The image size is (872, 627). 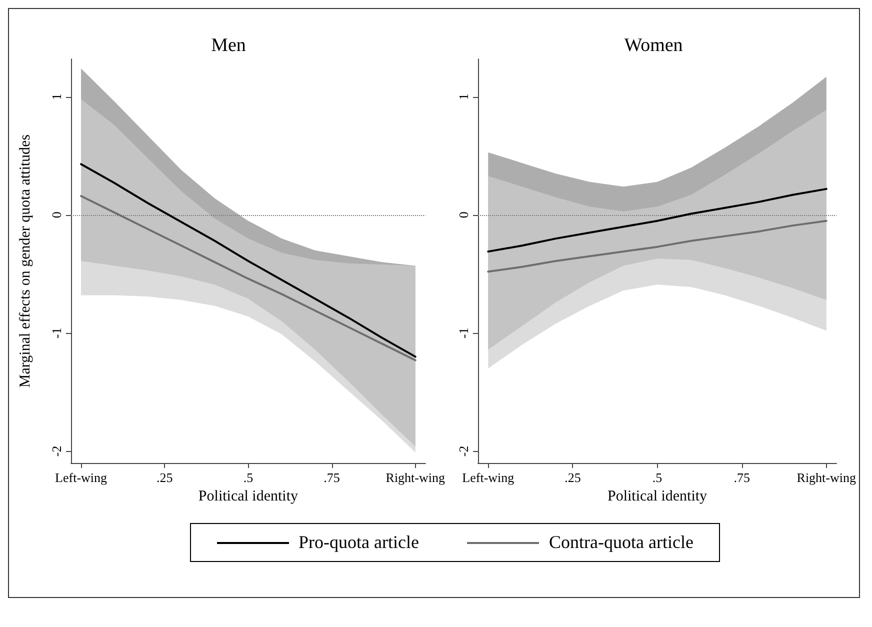 I want to click on y-axis-title: Marginal effects on gender quota attitudes, so click(x=26, y=261).